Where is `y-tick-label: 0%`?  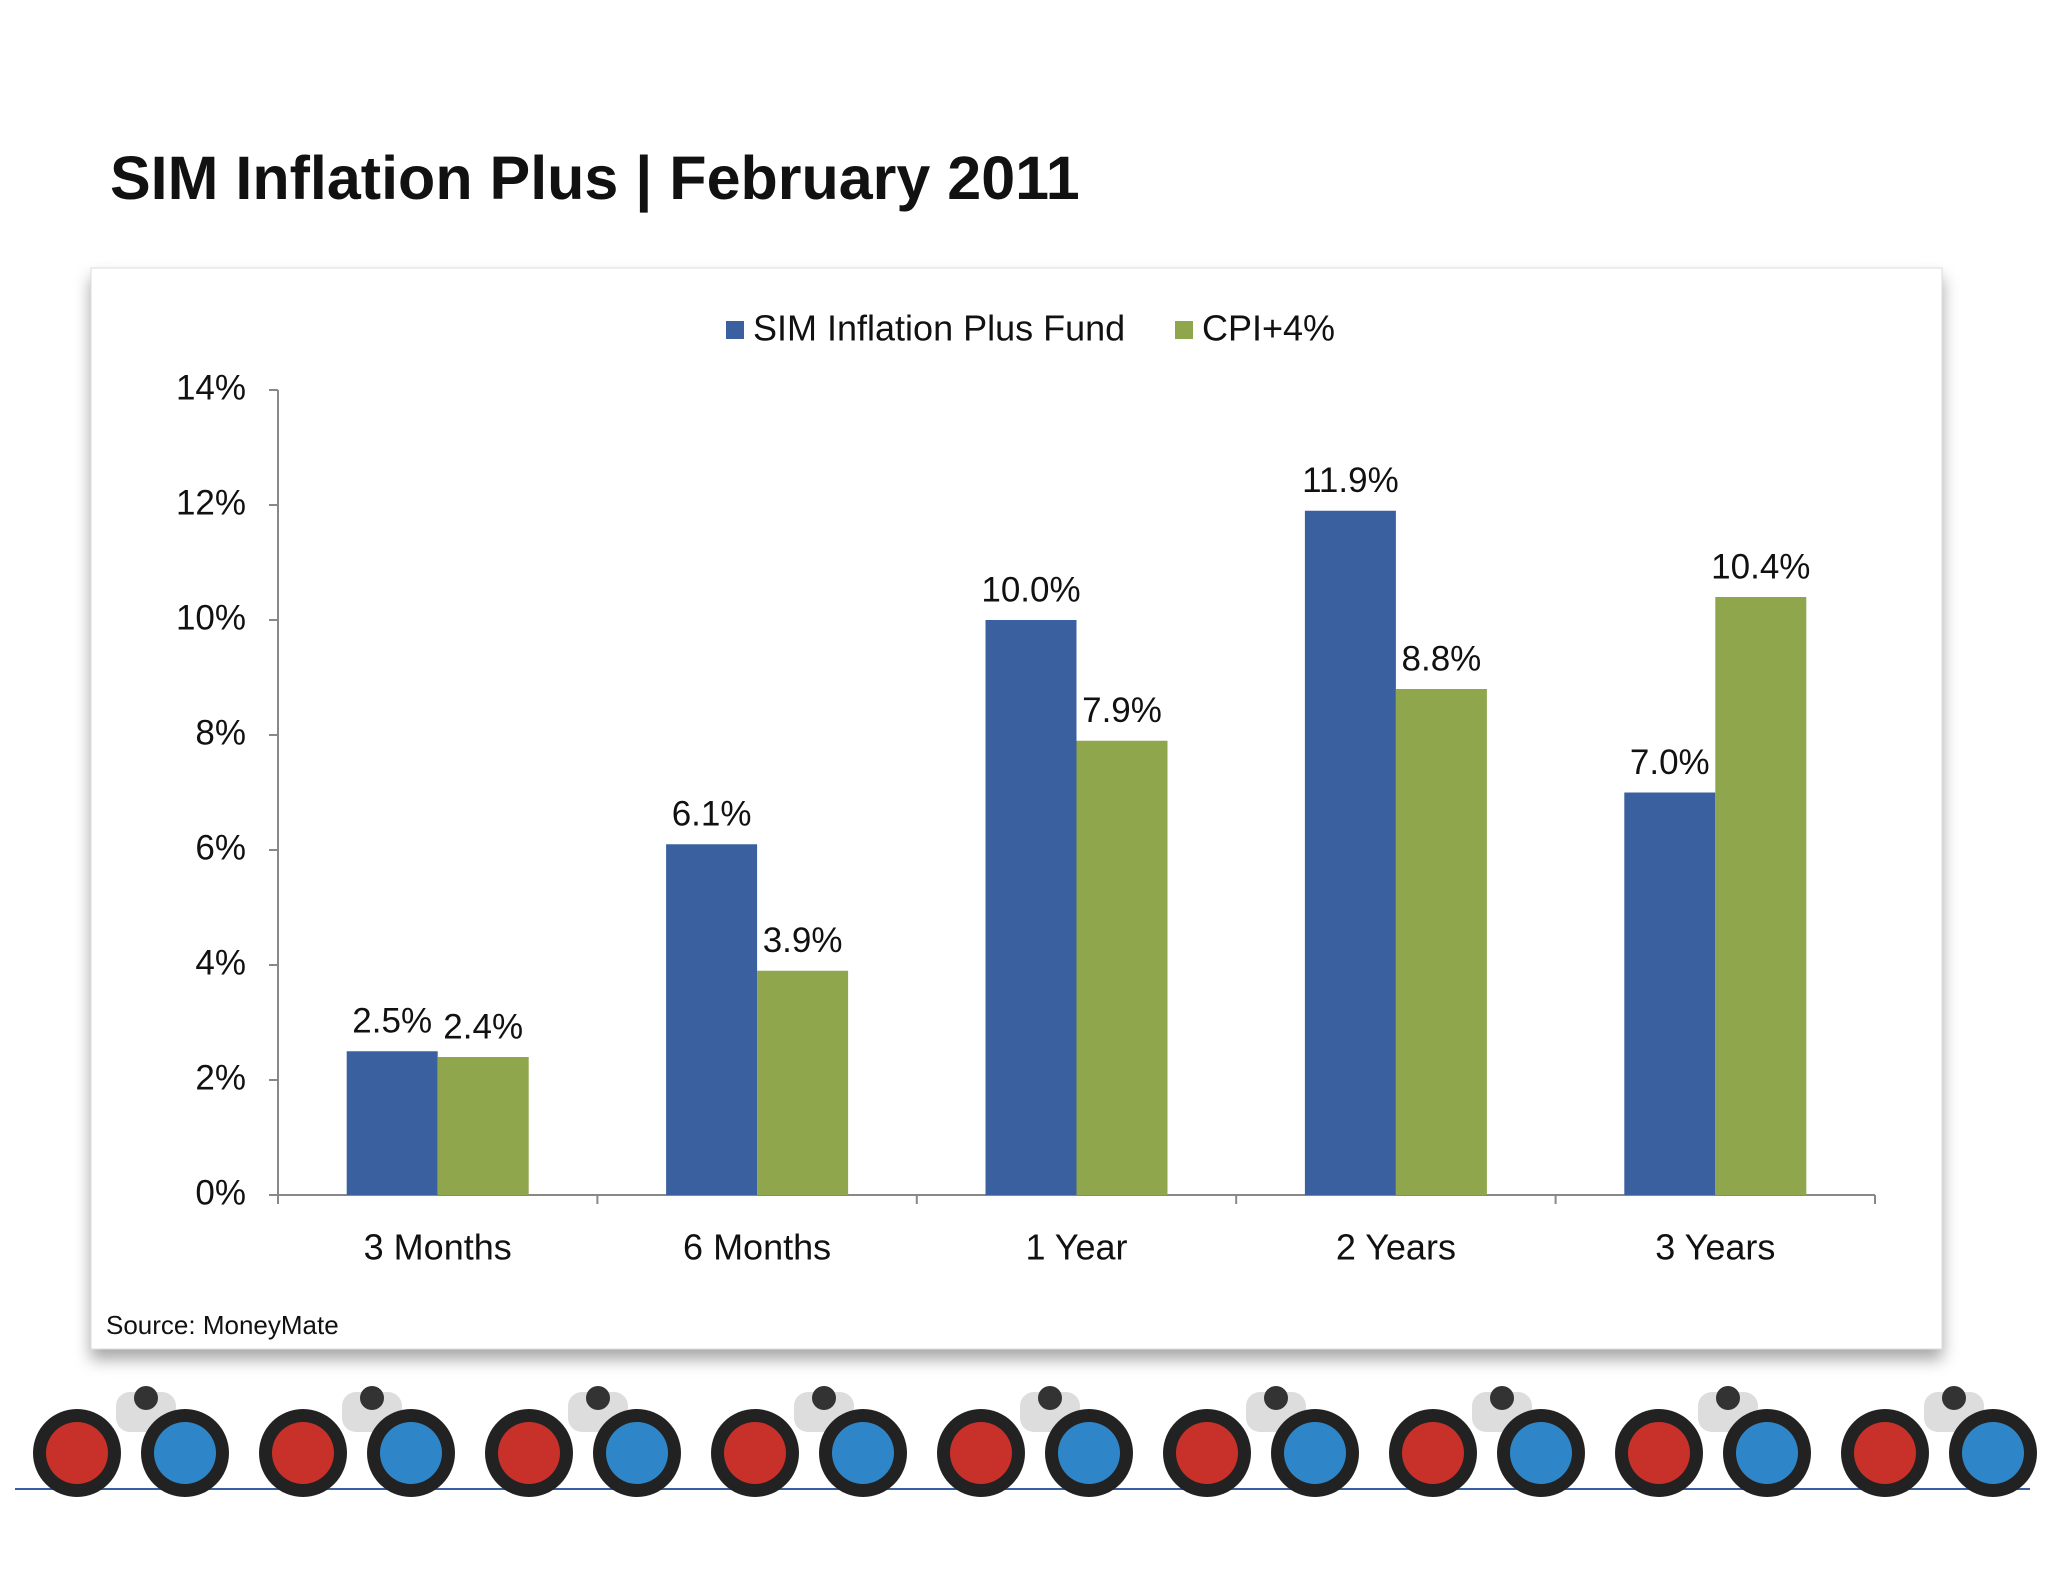
y-tick-label: 0% is located at coordinates (220, 1192).